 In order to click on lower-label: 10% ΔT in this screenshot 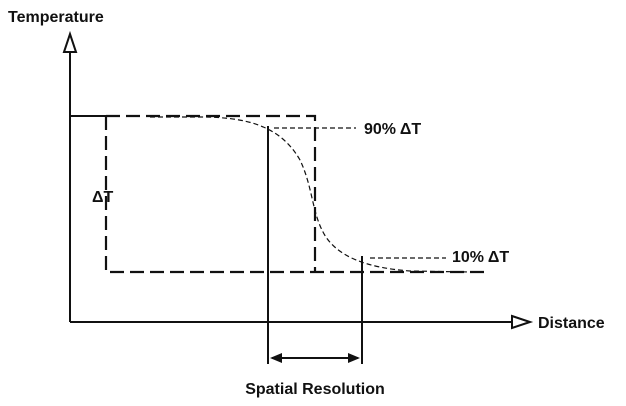, I will do `click(480, 257)`.